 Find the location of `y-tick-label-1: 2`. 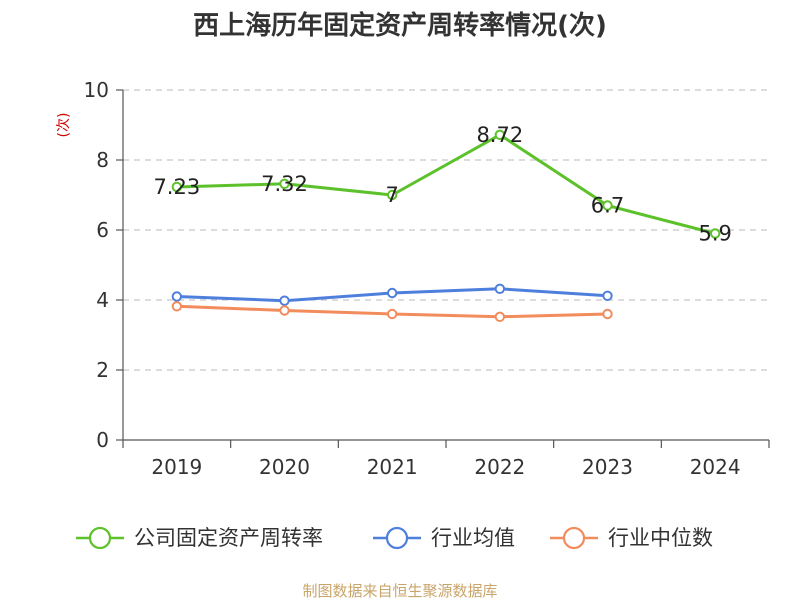

y-tick-label-1: 2 is located at coordinates (102, 370).